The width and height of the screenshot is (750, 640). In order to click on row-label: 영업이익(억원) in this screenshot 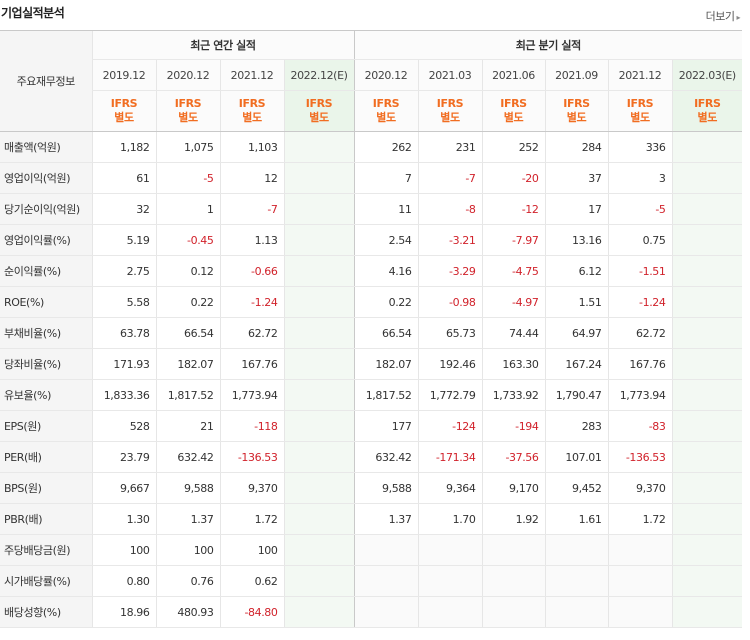, I will do `click(46, 178)`.